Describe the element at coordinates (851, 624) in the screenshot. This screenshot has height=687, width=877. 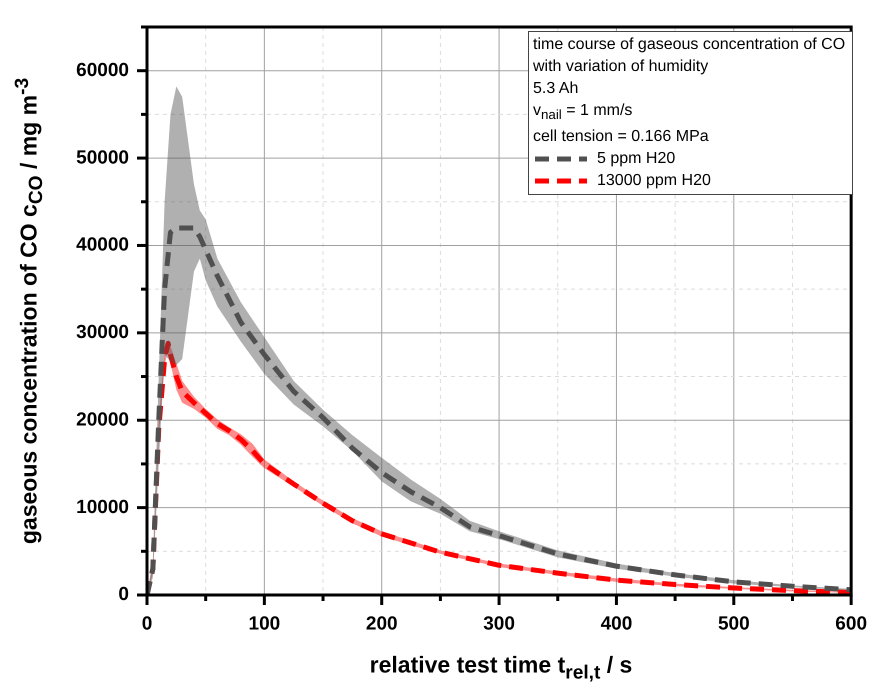
I see `x-tick-label: 600` at that location.